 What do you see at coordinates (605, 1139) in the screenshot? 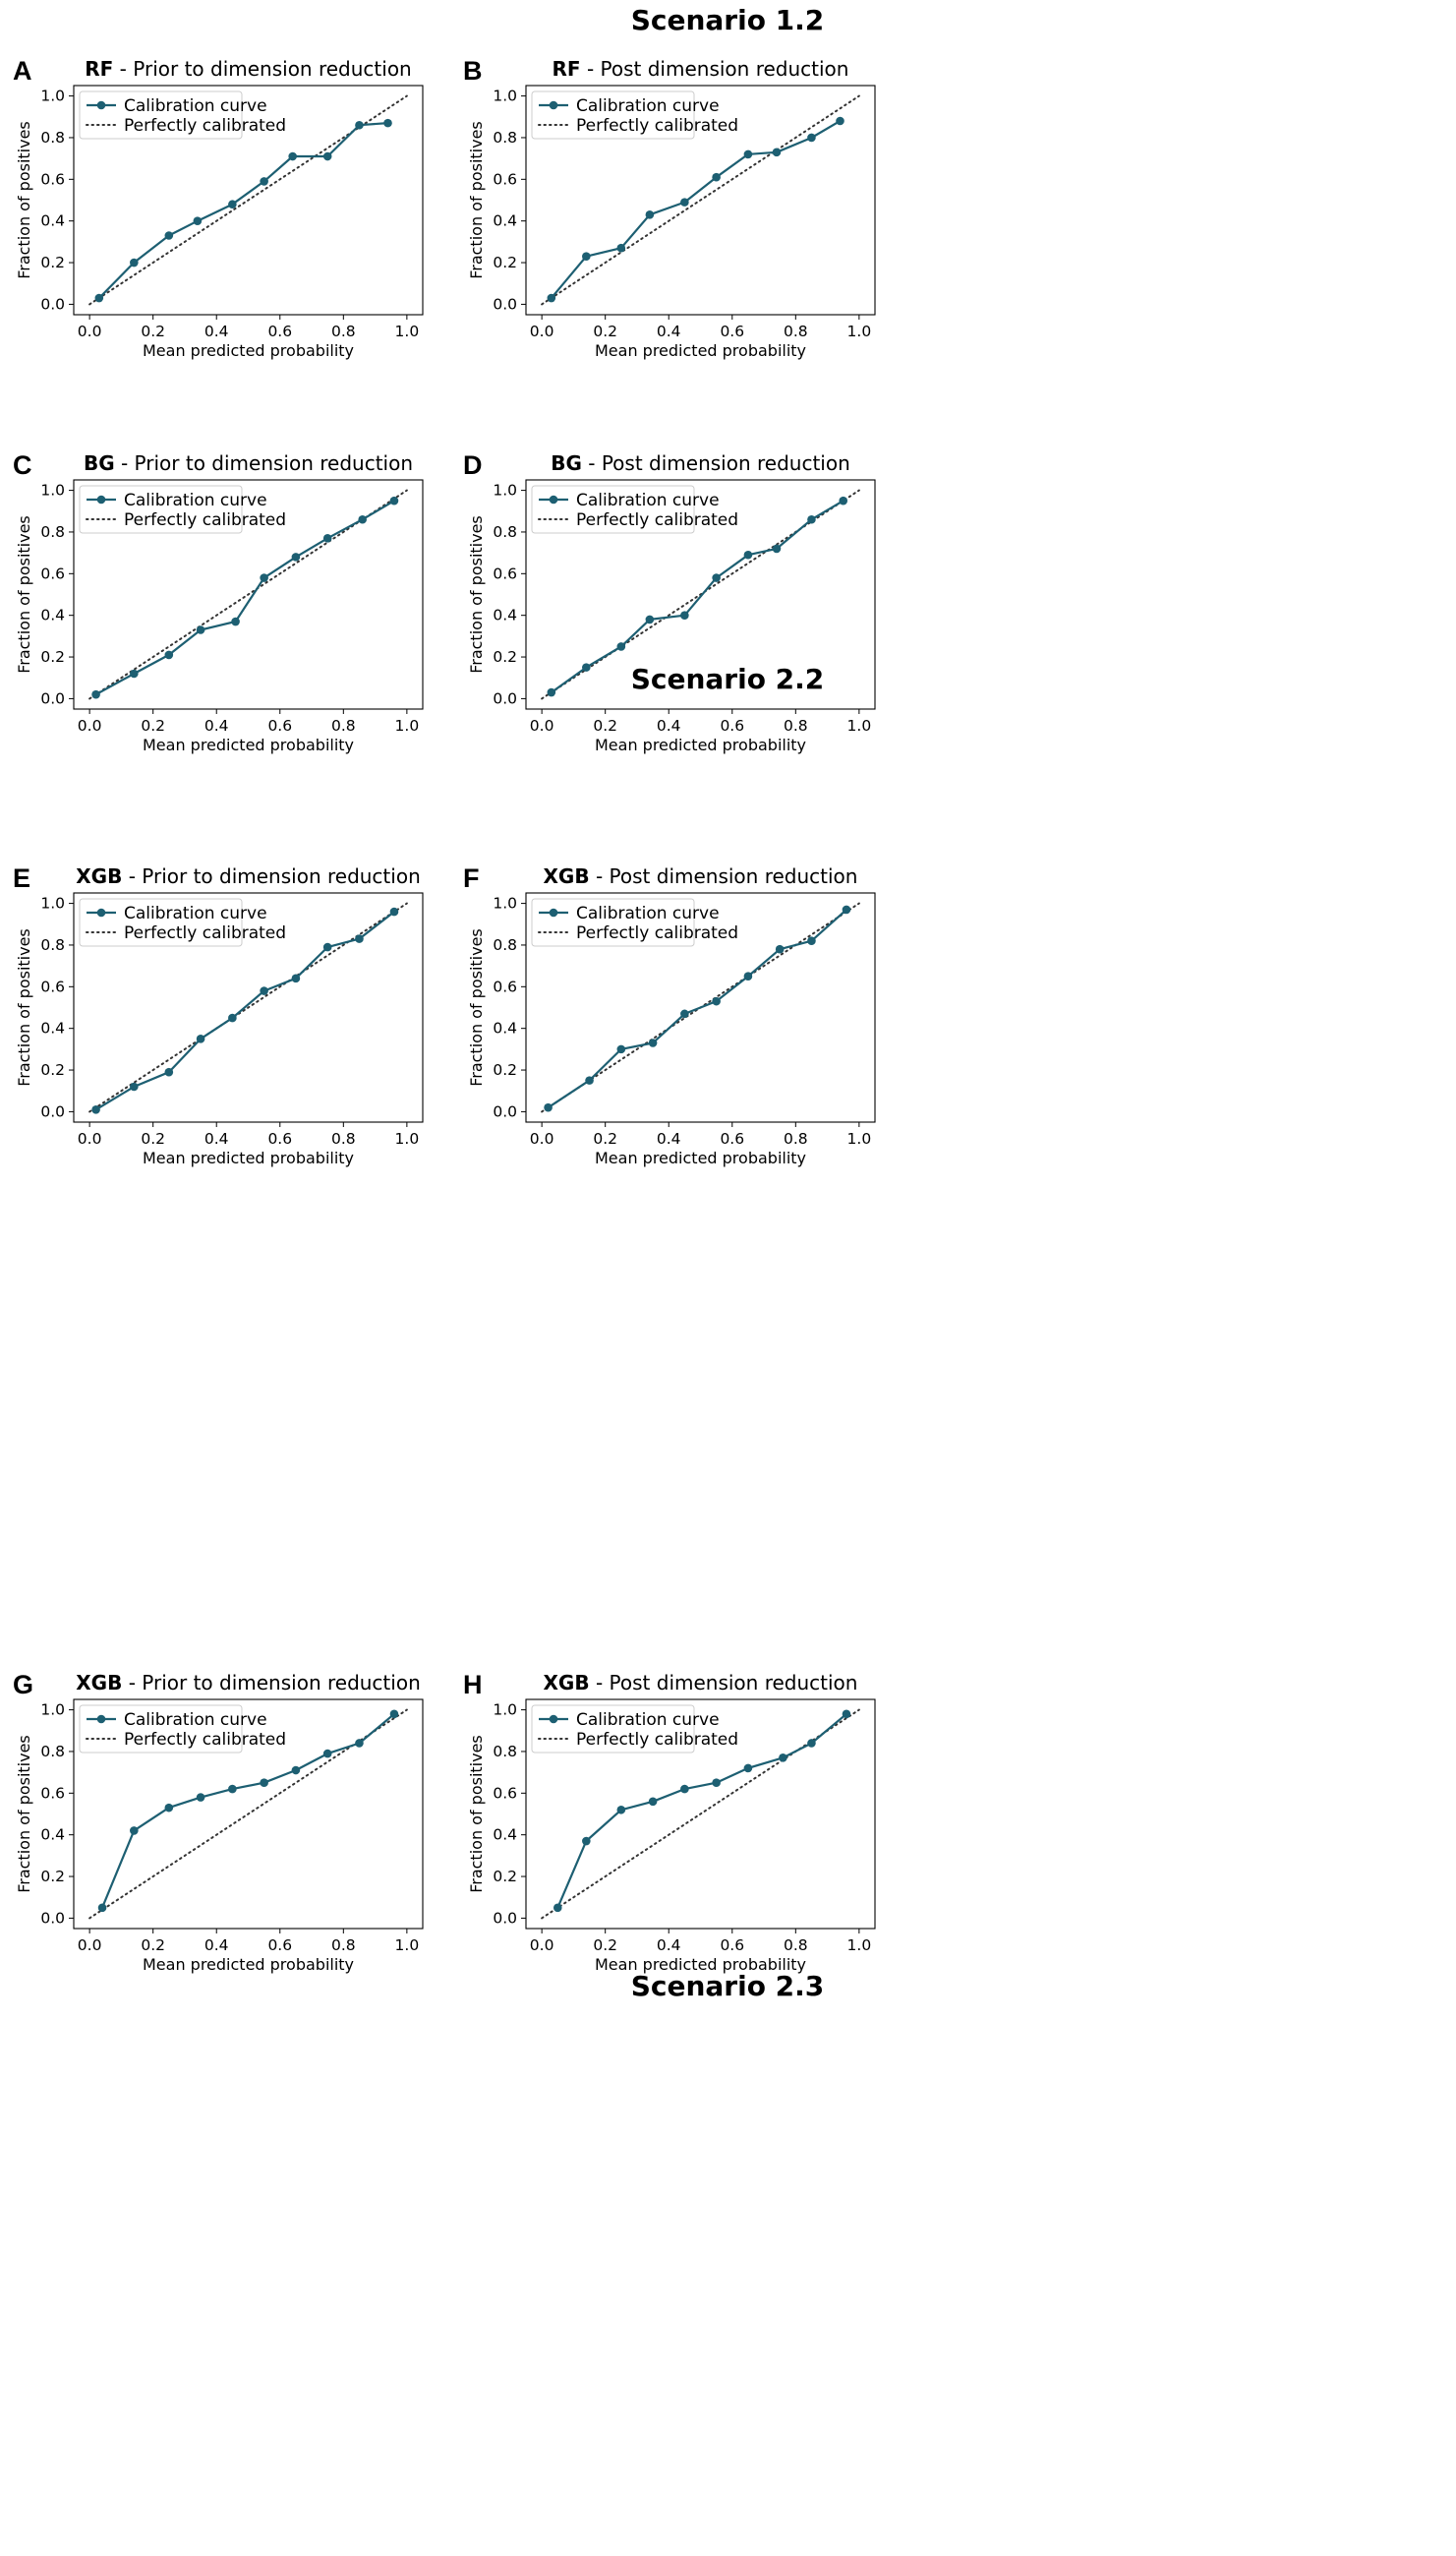
I see `x-tick-label: 0.2` at bounding box center [605, 1139].